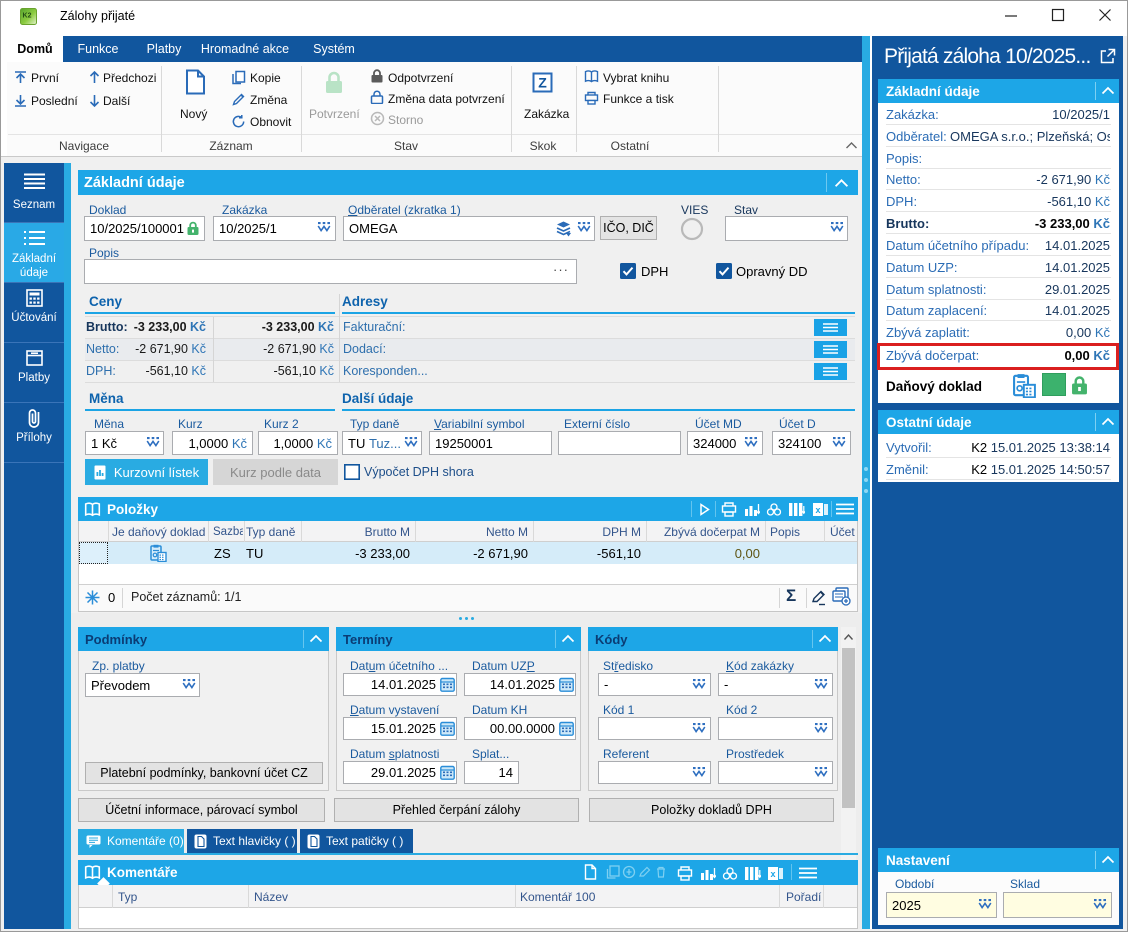 The height and width of the screenshot is (932, 1128). I want to click on svg-text: K2, so click(27, 16).